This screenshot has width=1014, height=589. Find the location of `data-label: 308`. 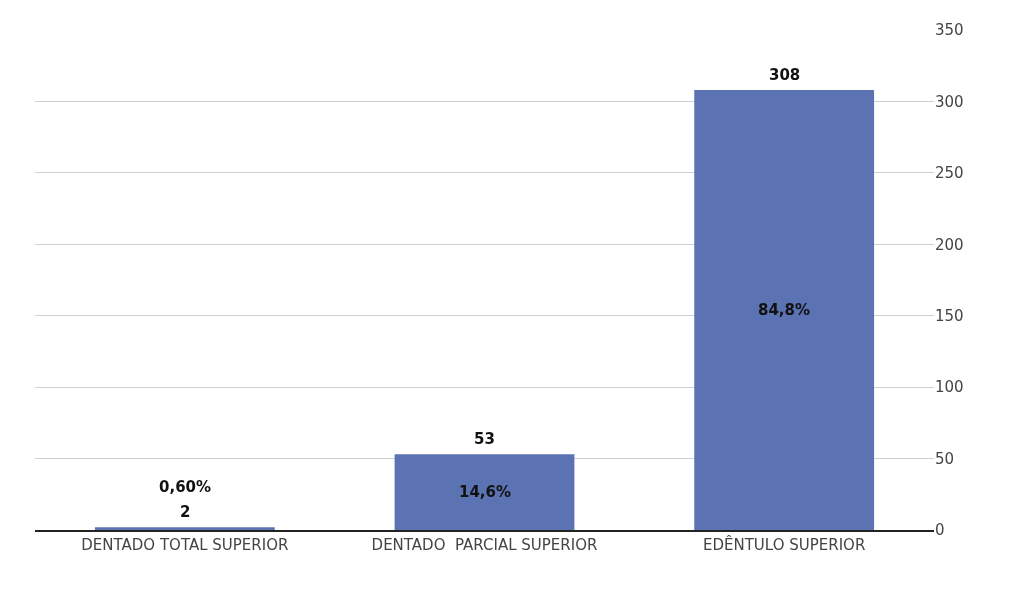

data-label: 308 is located at coordinates (785, 75).